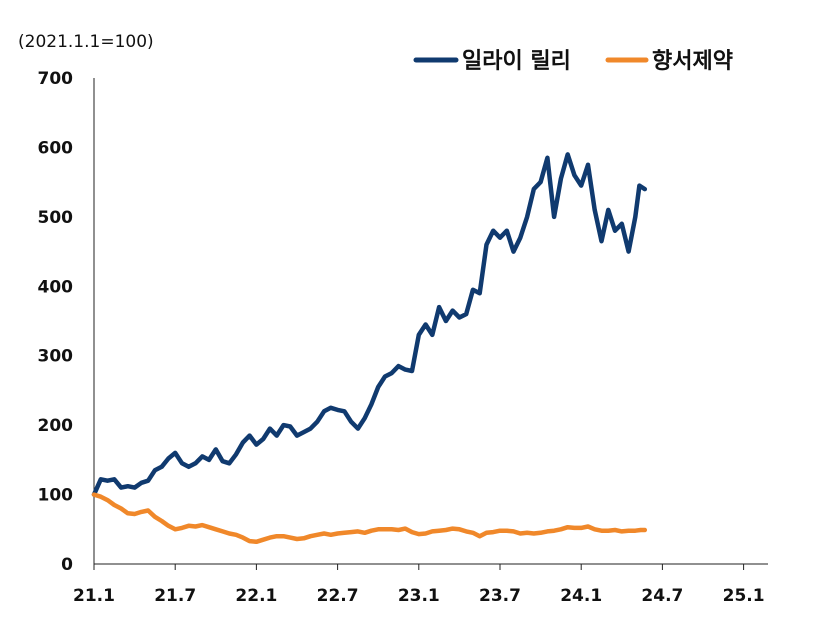  Describe the element at coordinates (581, 596) in the screenshot. I see `x-tick-label: 24.1` at that location.